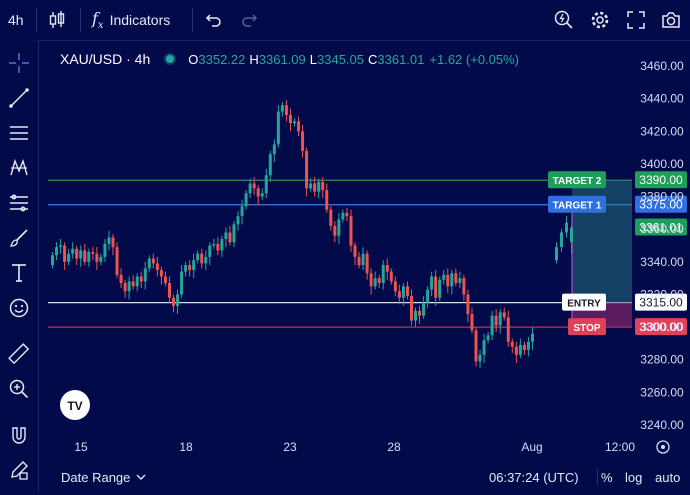  Describe the element at coordinates (170, 59) in the screenshot. I see `market-status-dot` at that location.